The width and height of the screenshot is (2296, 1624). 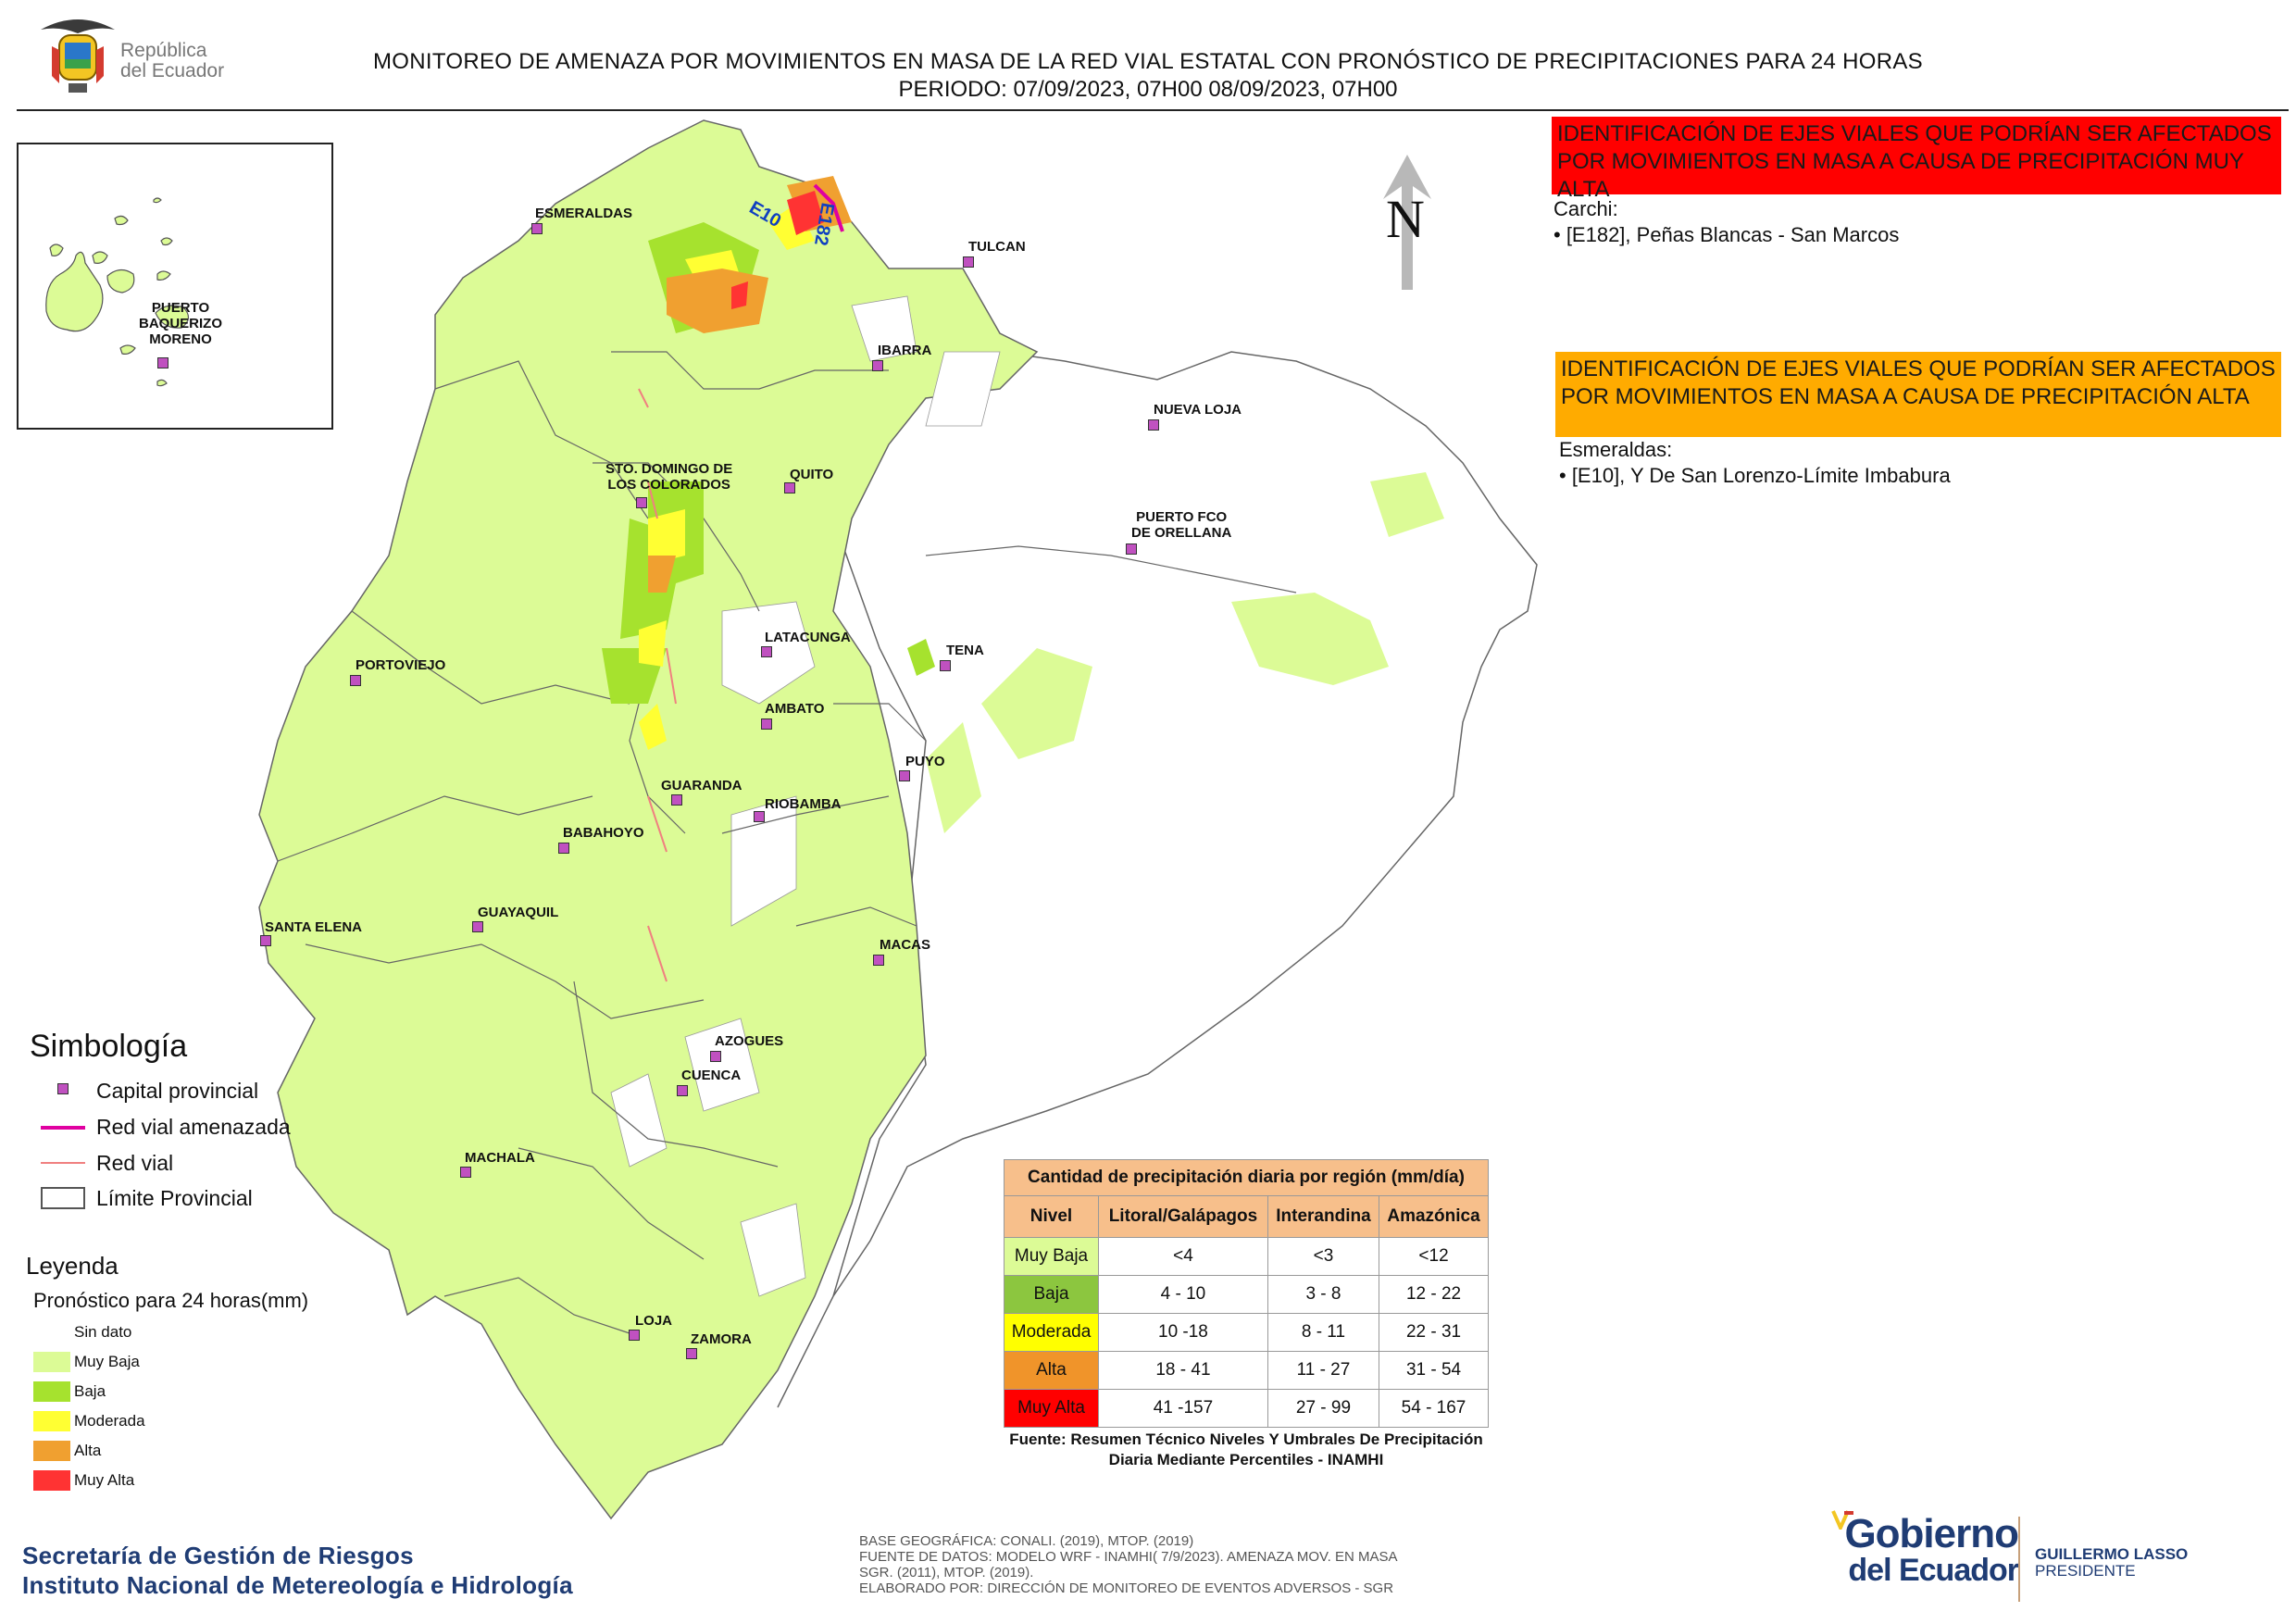 What do you see at coordinates (1323, 1294) in the screenshot?
I see `table-cell: 3 - 8` at bounding box center [1323, 1294].